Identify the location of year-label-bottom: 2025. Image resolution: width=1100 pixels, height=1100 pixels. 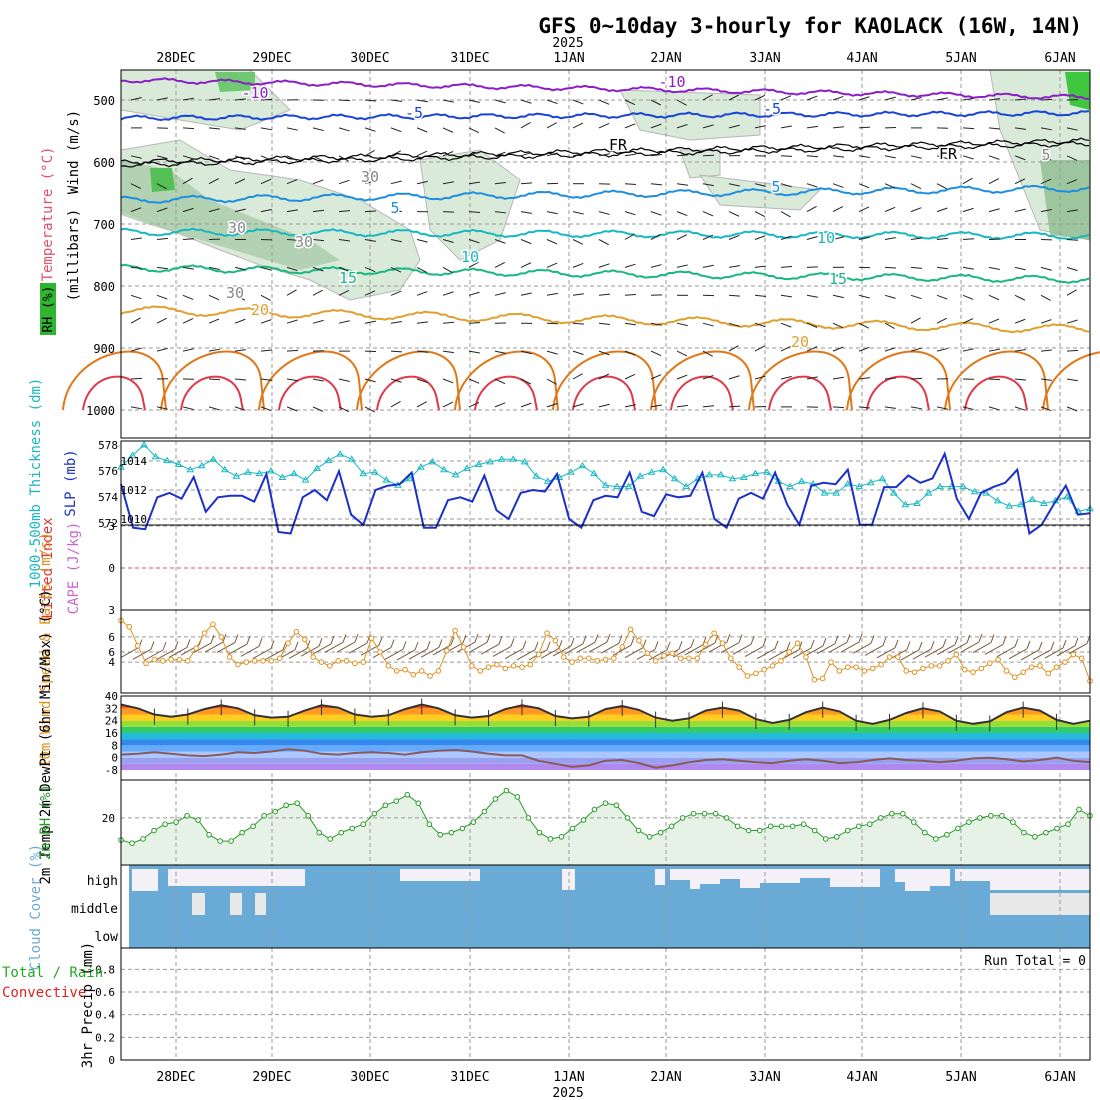
(567, 1093).